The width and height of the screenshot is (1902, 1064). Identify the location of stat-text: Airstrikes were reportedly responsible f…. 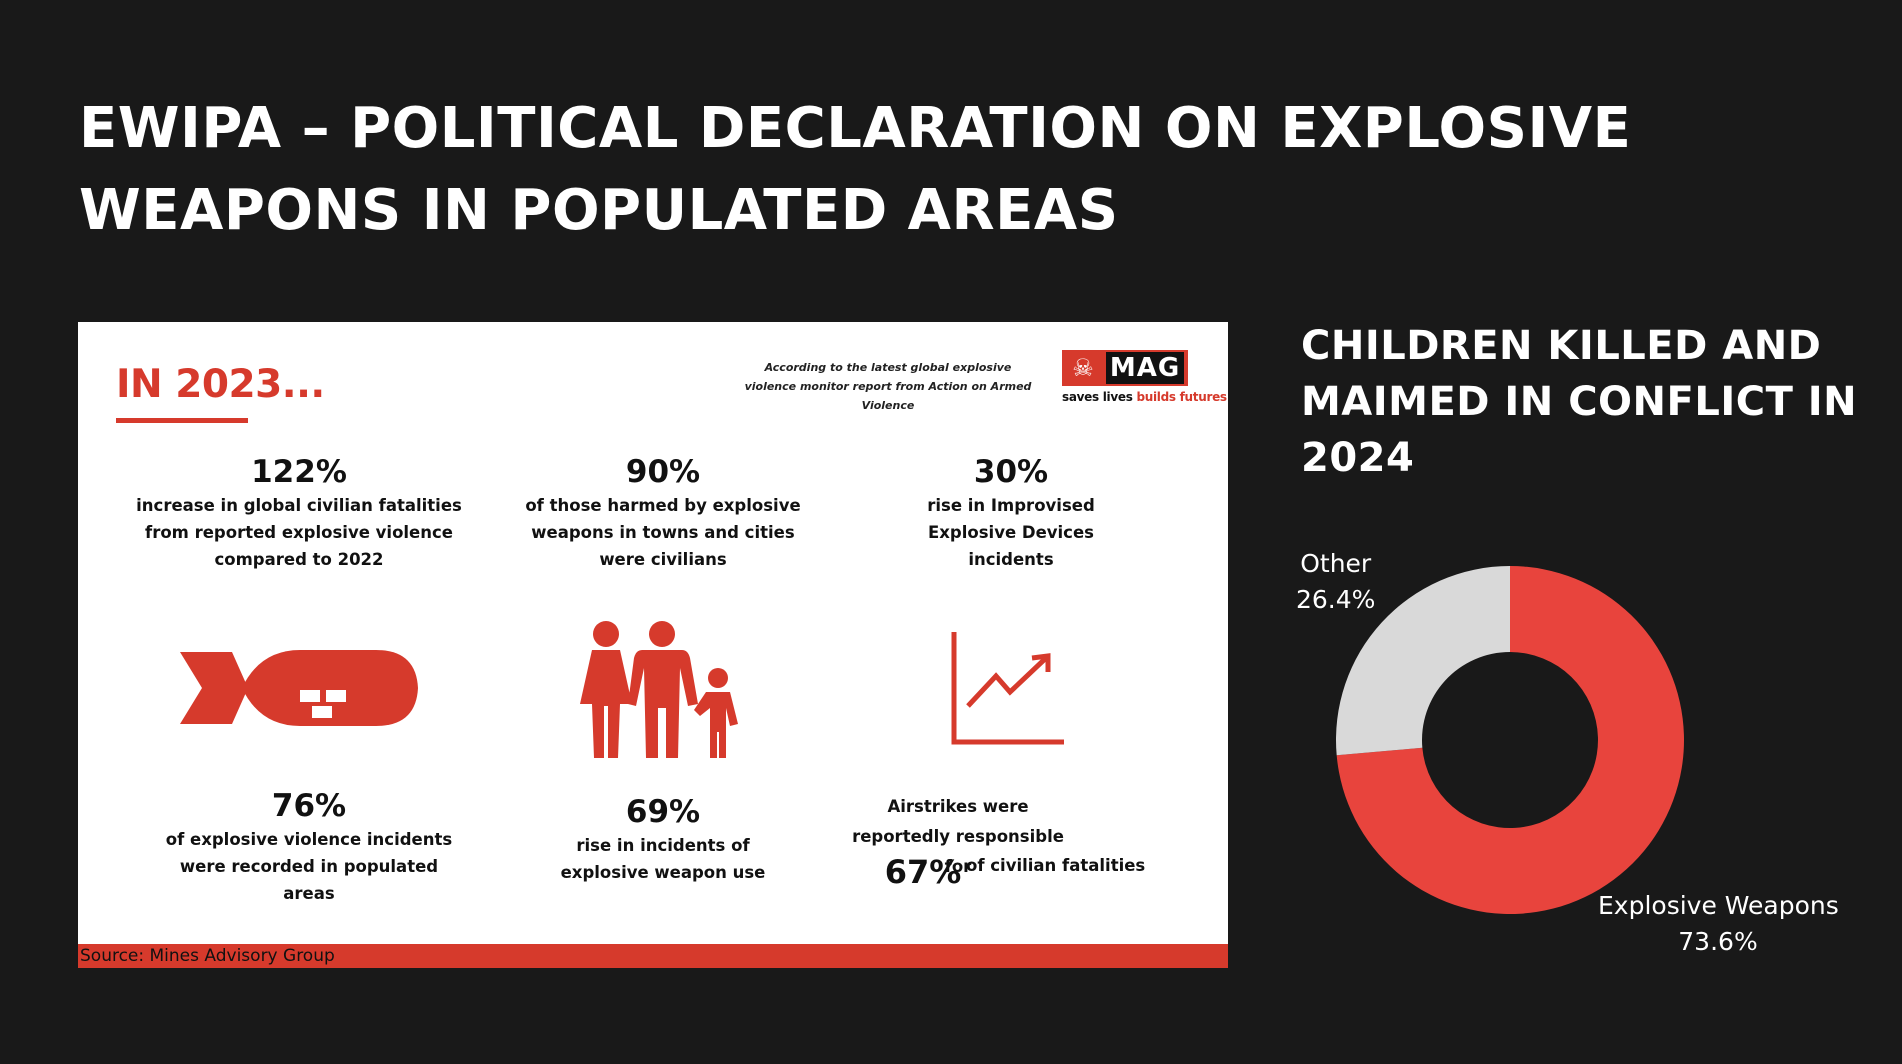
(958, 836).